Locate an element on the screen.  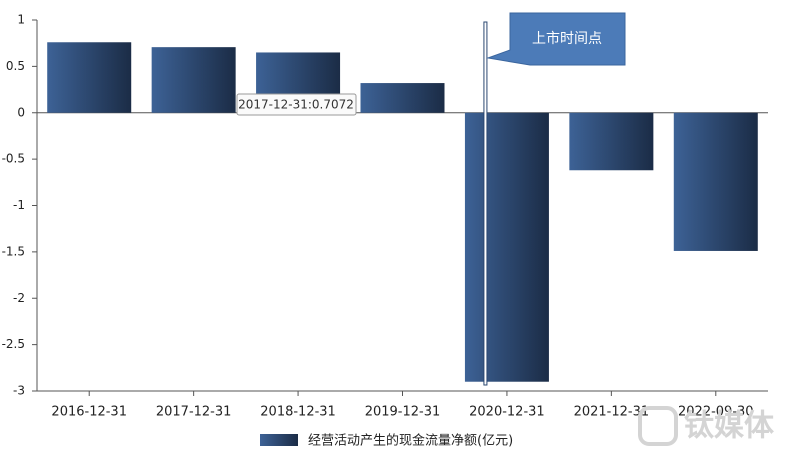
callout-box is located at coordinates (556, 39).